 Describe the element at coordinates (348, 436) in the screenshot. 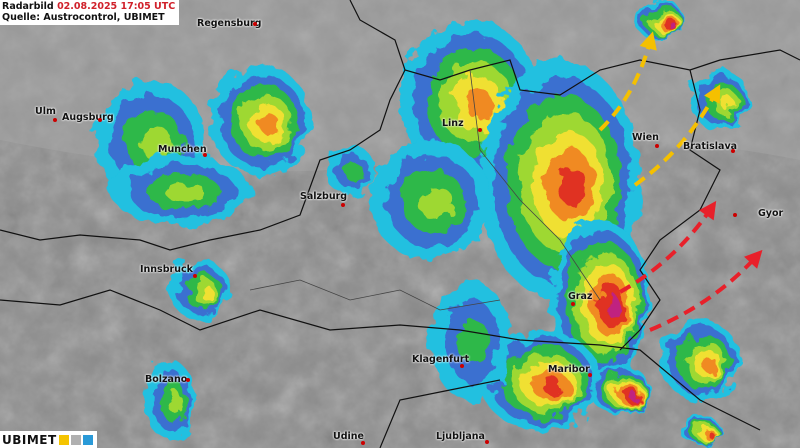

I see `city-label-udine: Udine` at that location.